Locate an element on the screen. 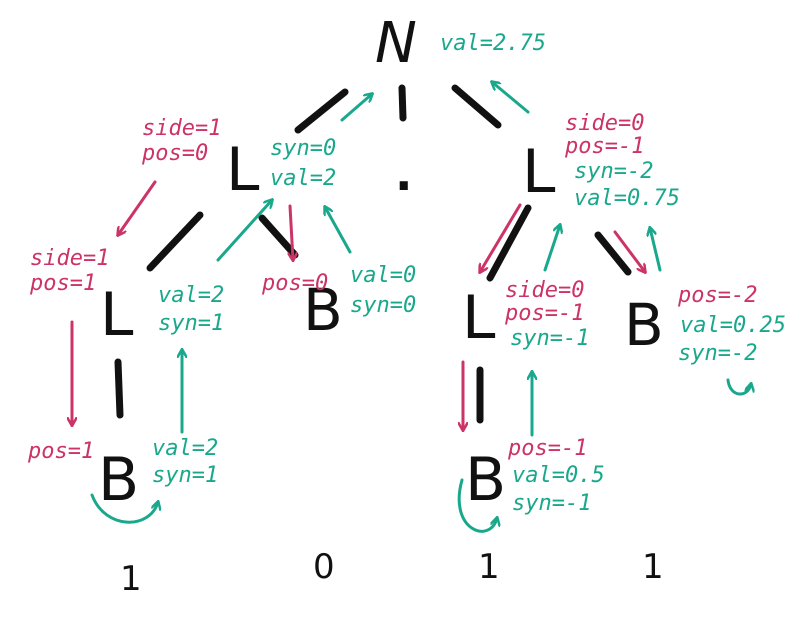 The width and height of the screenshot is (804, 621). left-B-bottom-pos-label: pos=1 is located at coordinates (60, 451).